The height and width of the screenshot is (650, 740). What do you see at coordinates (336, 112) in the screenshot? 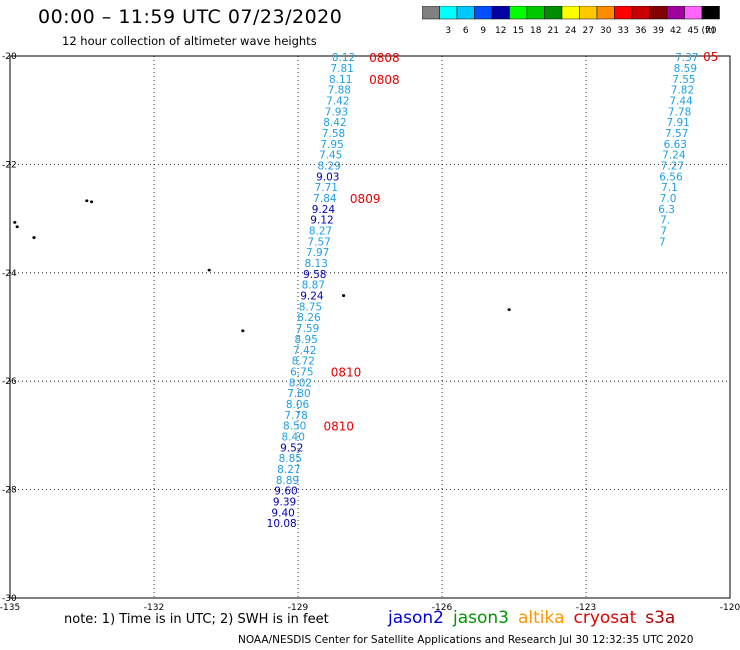
I see `wave-height-label: 7.93` at bounding box center [336, 112].